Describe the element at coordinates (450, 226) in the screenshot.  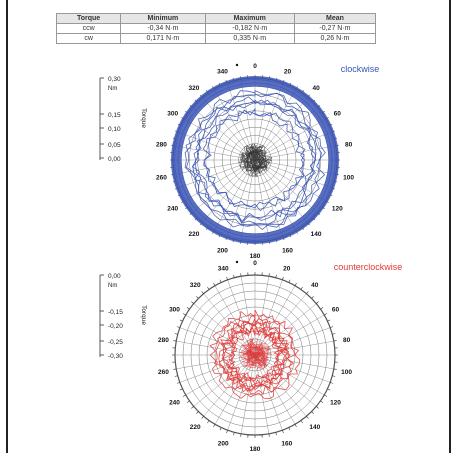
I see `right-frame-line` at that location.